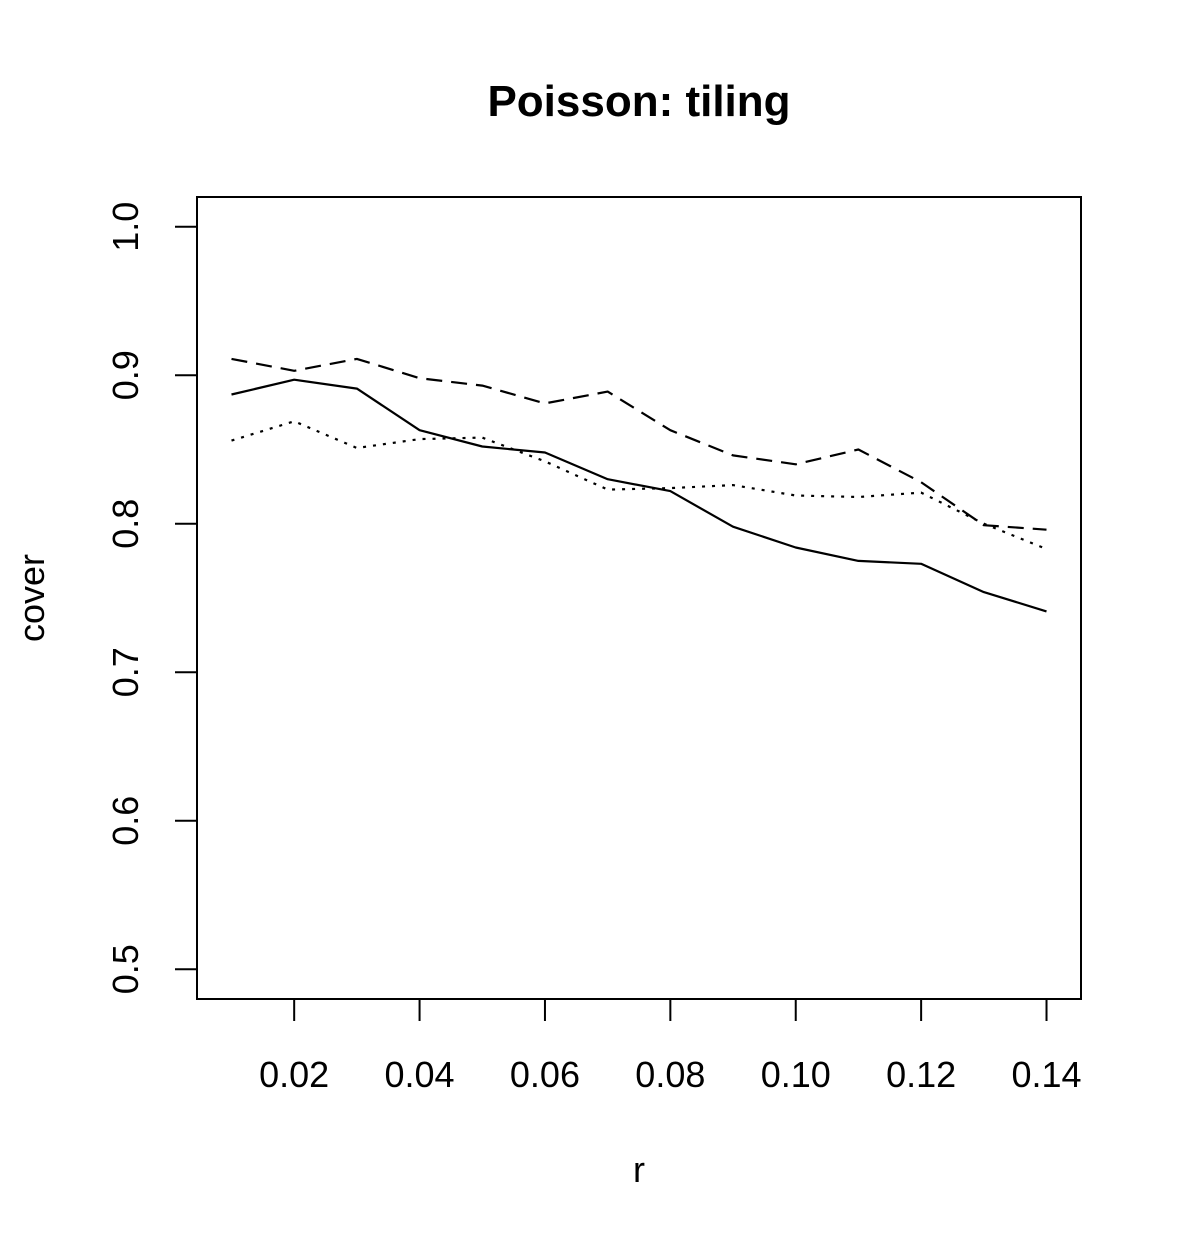  Describe the element at coordinates (1046, 1074) in the screenshot. I see `x-tick-label: 0.14` at that location.